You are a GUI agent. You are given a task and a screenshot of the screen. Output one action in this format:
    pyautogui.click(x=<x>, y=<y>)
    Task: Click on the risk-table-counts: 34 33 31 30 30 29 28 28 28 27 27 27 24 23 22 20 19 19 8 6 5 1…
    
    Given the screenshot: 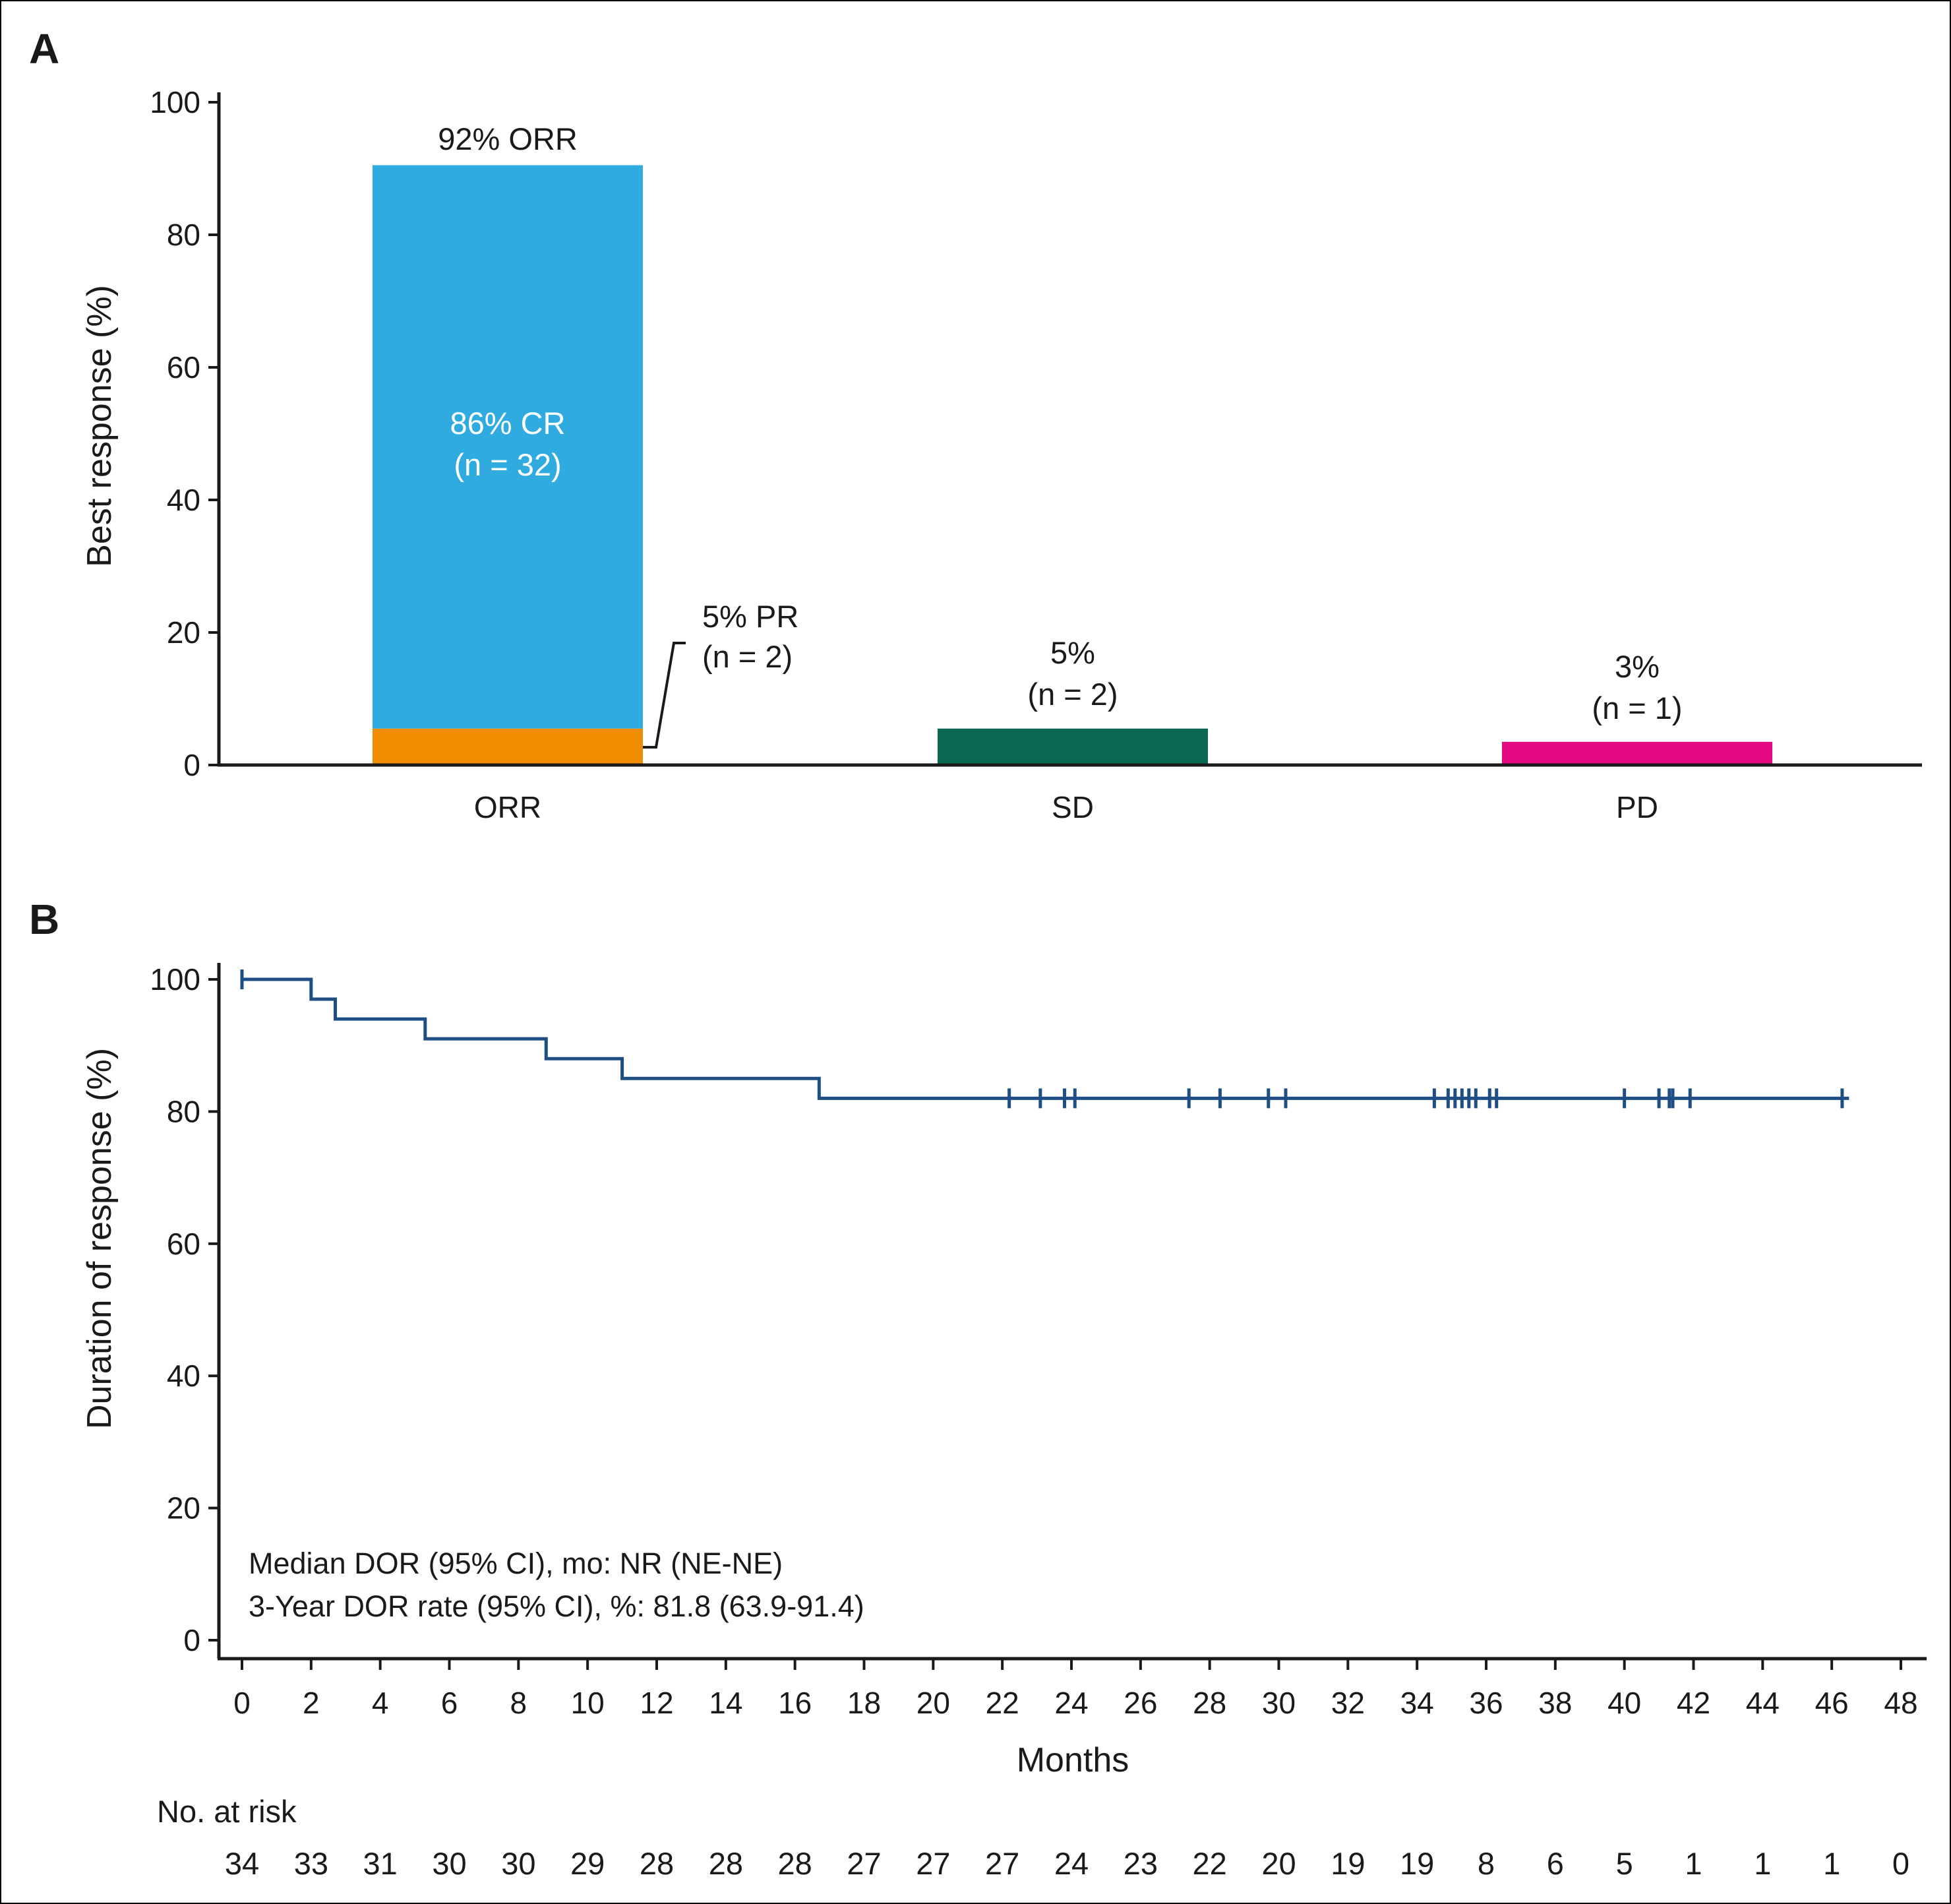 What is the action you would take?
    pyautogui.click(x=1067, y=1863)
    